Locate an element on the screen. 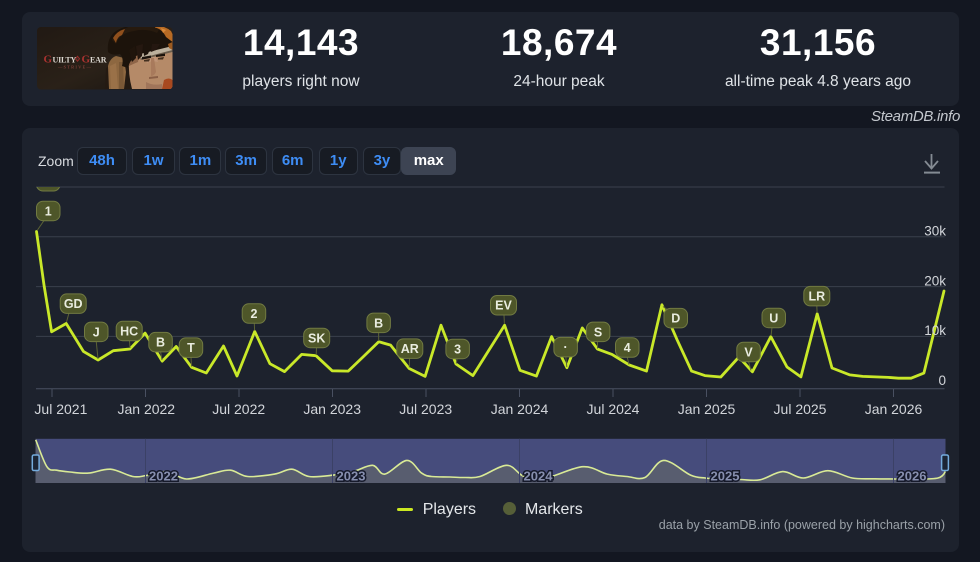 This screenshot has width=980, height=562. svg-text: 3 is located at coordinates (457, 350).